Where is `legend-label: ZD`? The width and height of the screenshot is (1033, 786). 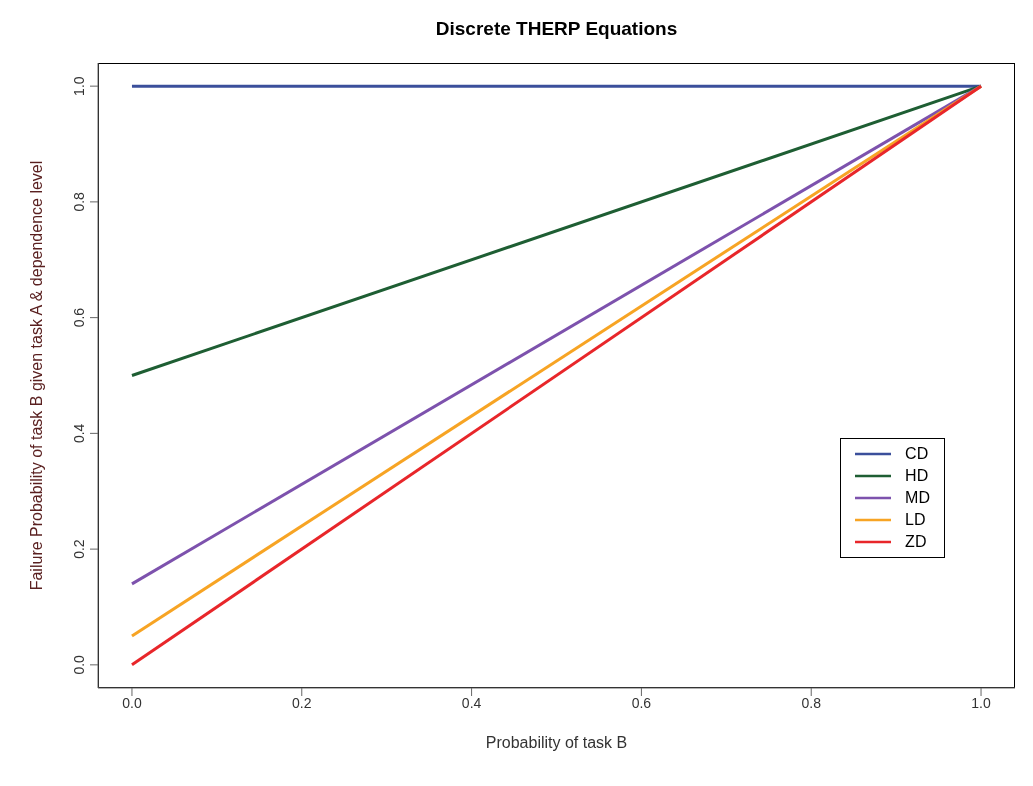 legend-label: ZD is located at coordinates (916, 542).